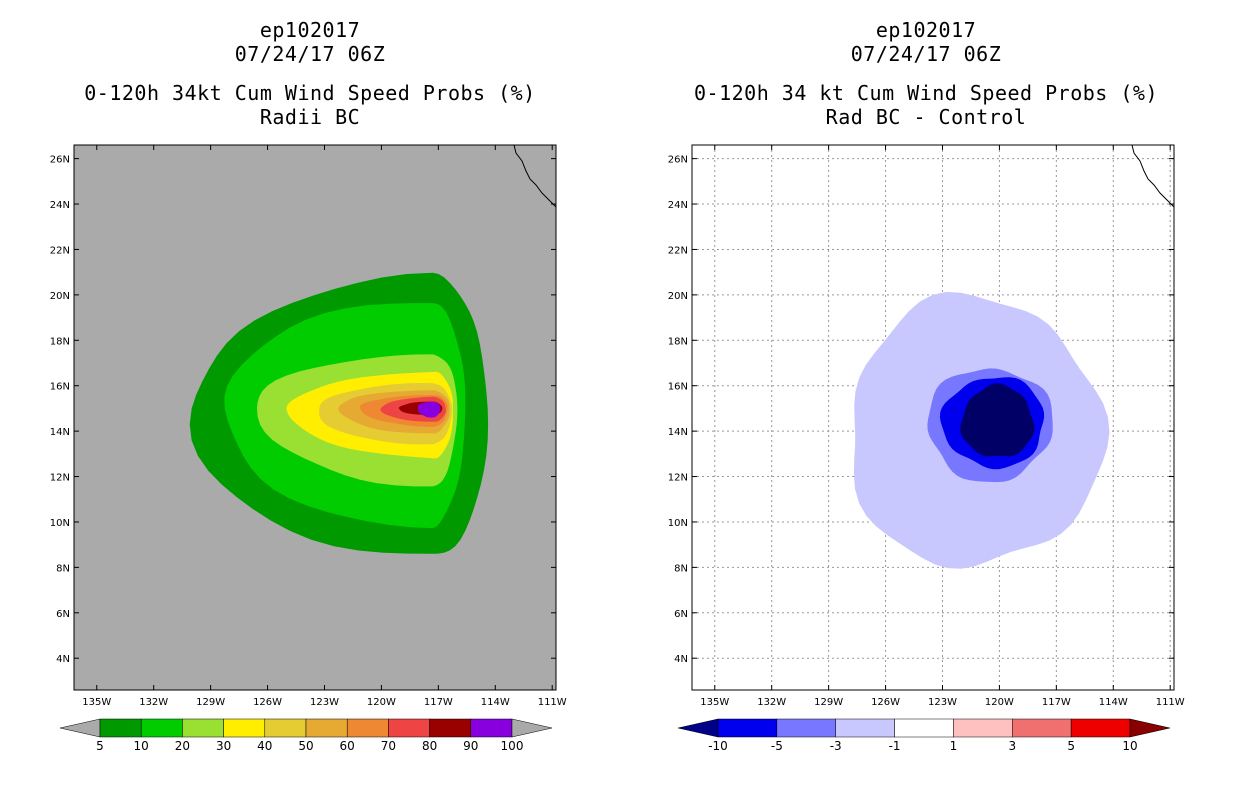 This screenshot has width=1236, height=800. Describe the element at coordinates (347, 746) in the screenshot. I see `colorbar-label-6: 60` at that location.